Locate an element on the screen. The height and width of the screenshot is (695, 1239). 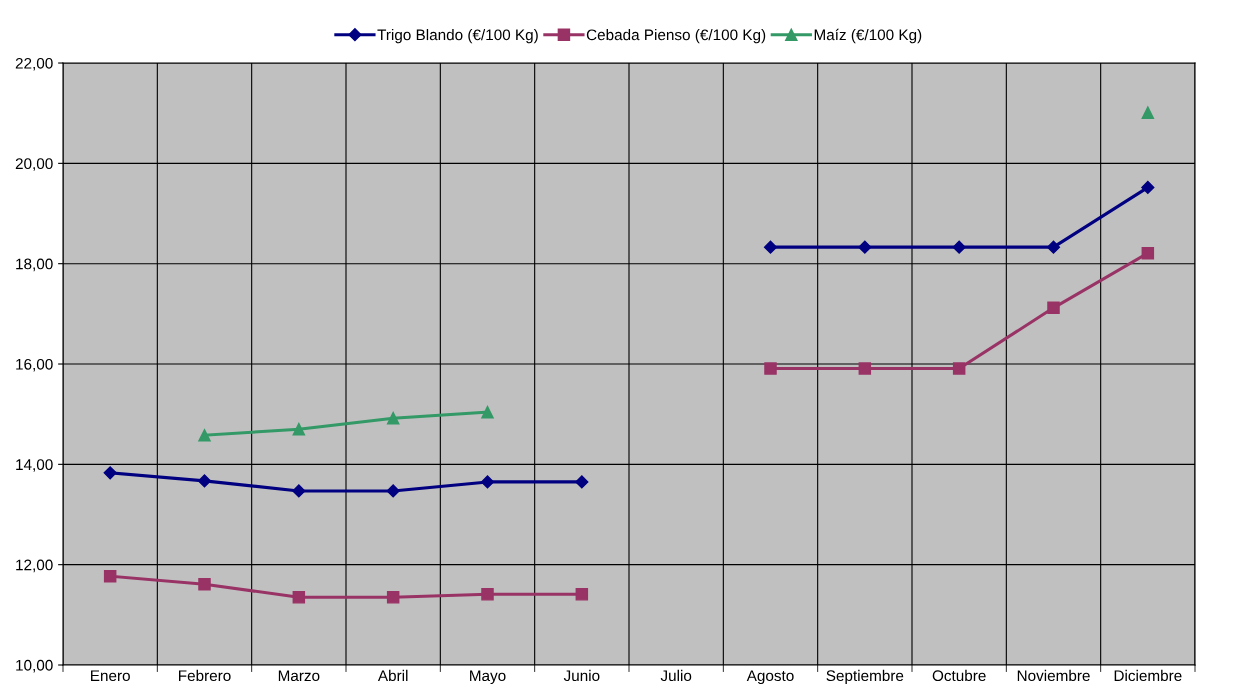
x-tick-label: Mayo is located at coordinates (488, 677).